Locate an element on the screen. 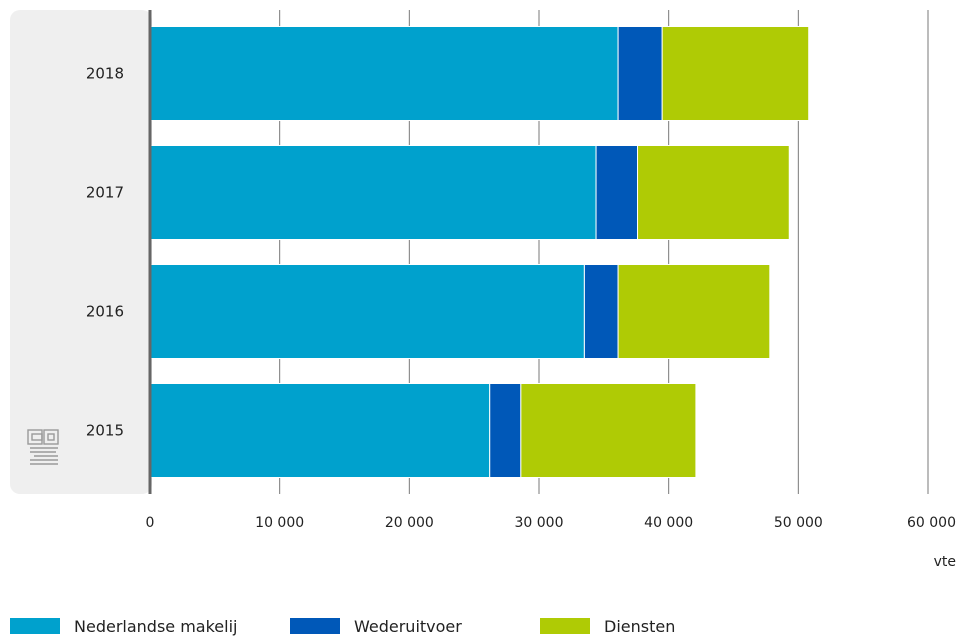 Image resolution: width=968 pixels, height=638 pixels. x-tick-label: 50 000 is located at coordinates (798, 523).